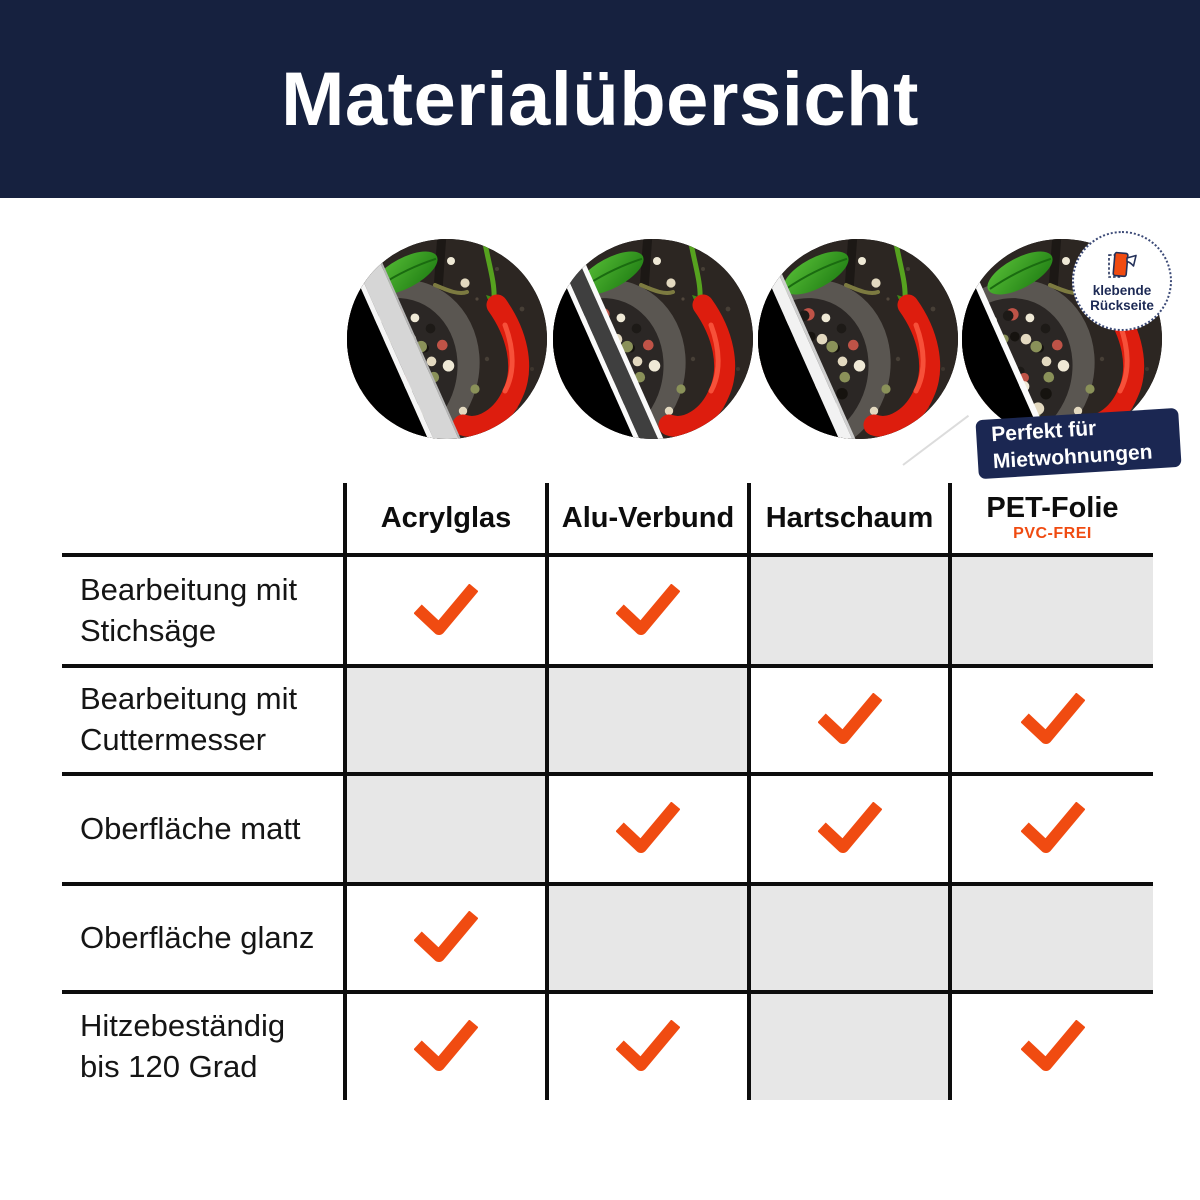 The height and width of the screenshot is (1200, 1200). What do you see at coordinates (204, 608) in the screenshot?
I see `row-label: Bearbeitung mit Stichsäge` at bounding box center [204, 608].